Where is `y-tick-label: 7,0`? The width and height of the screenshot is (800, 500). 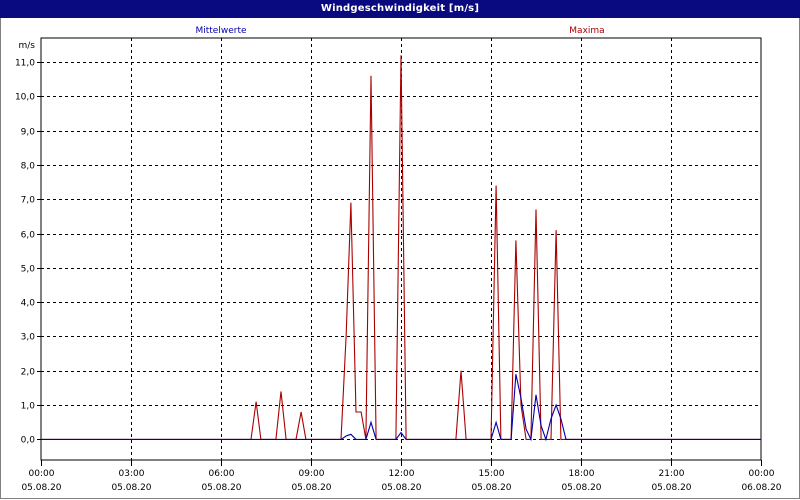 y-tick-label: 7,0 is located at coordinates (28, 201).